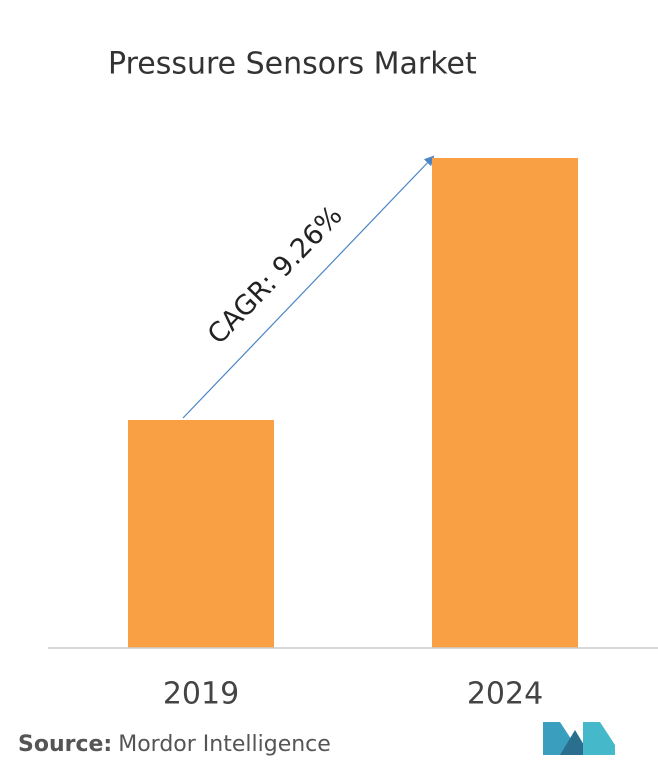 The image size is (658, 780). What do you see at coordinates (275, 275) in the screenshot?
I see `annotation: CAGR: 9.26%` at bounding box center [275, 275].